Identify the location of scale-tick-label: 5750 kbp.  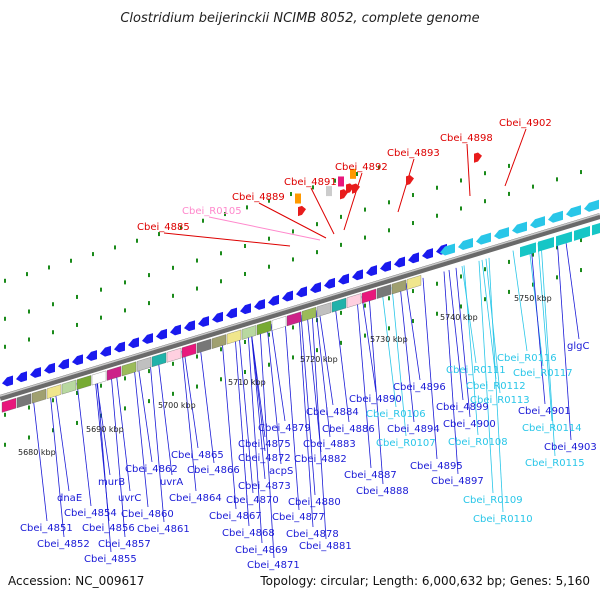
(533, 298).